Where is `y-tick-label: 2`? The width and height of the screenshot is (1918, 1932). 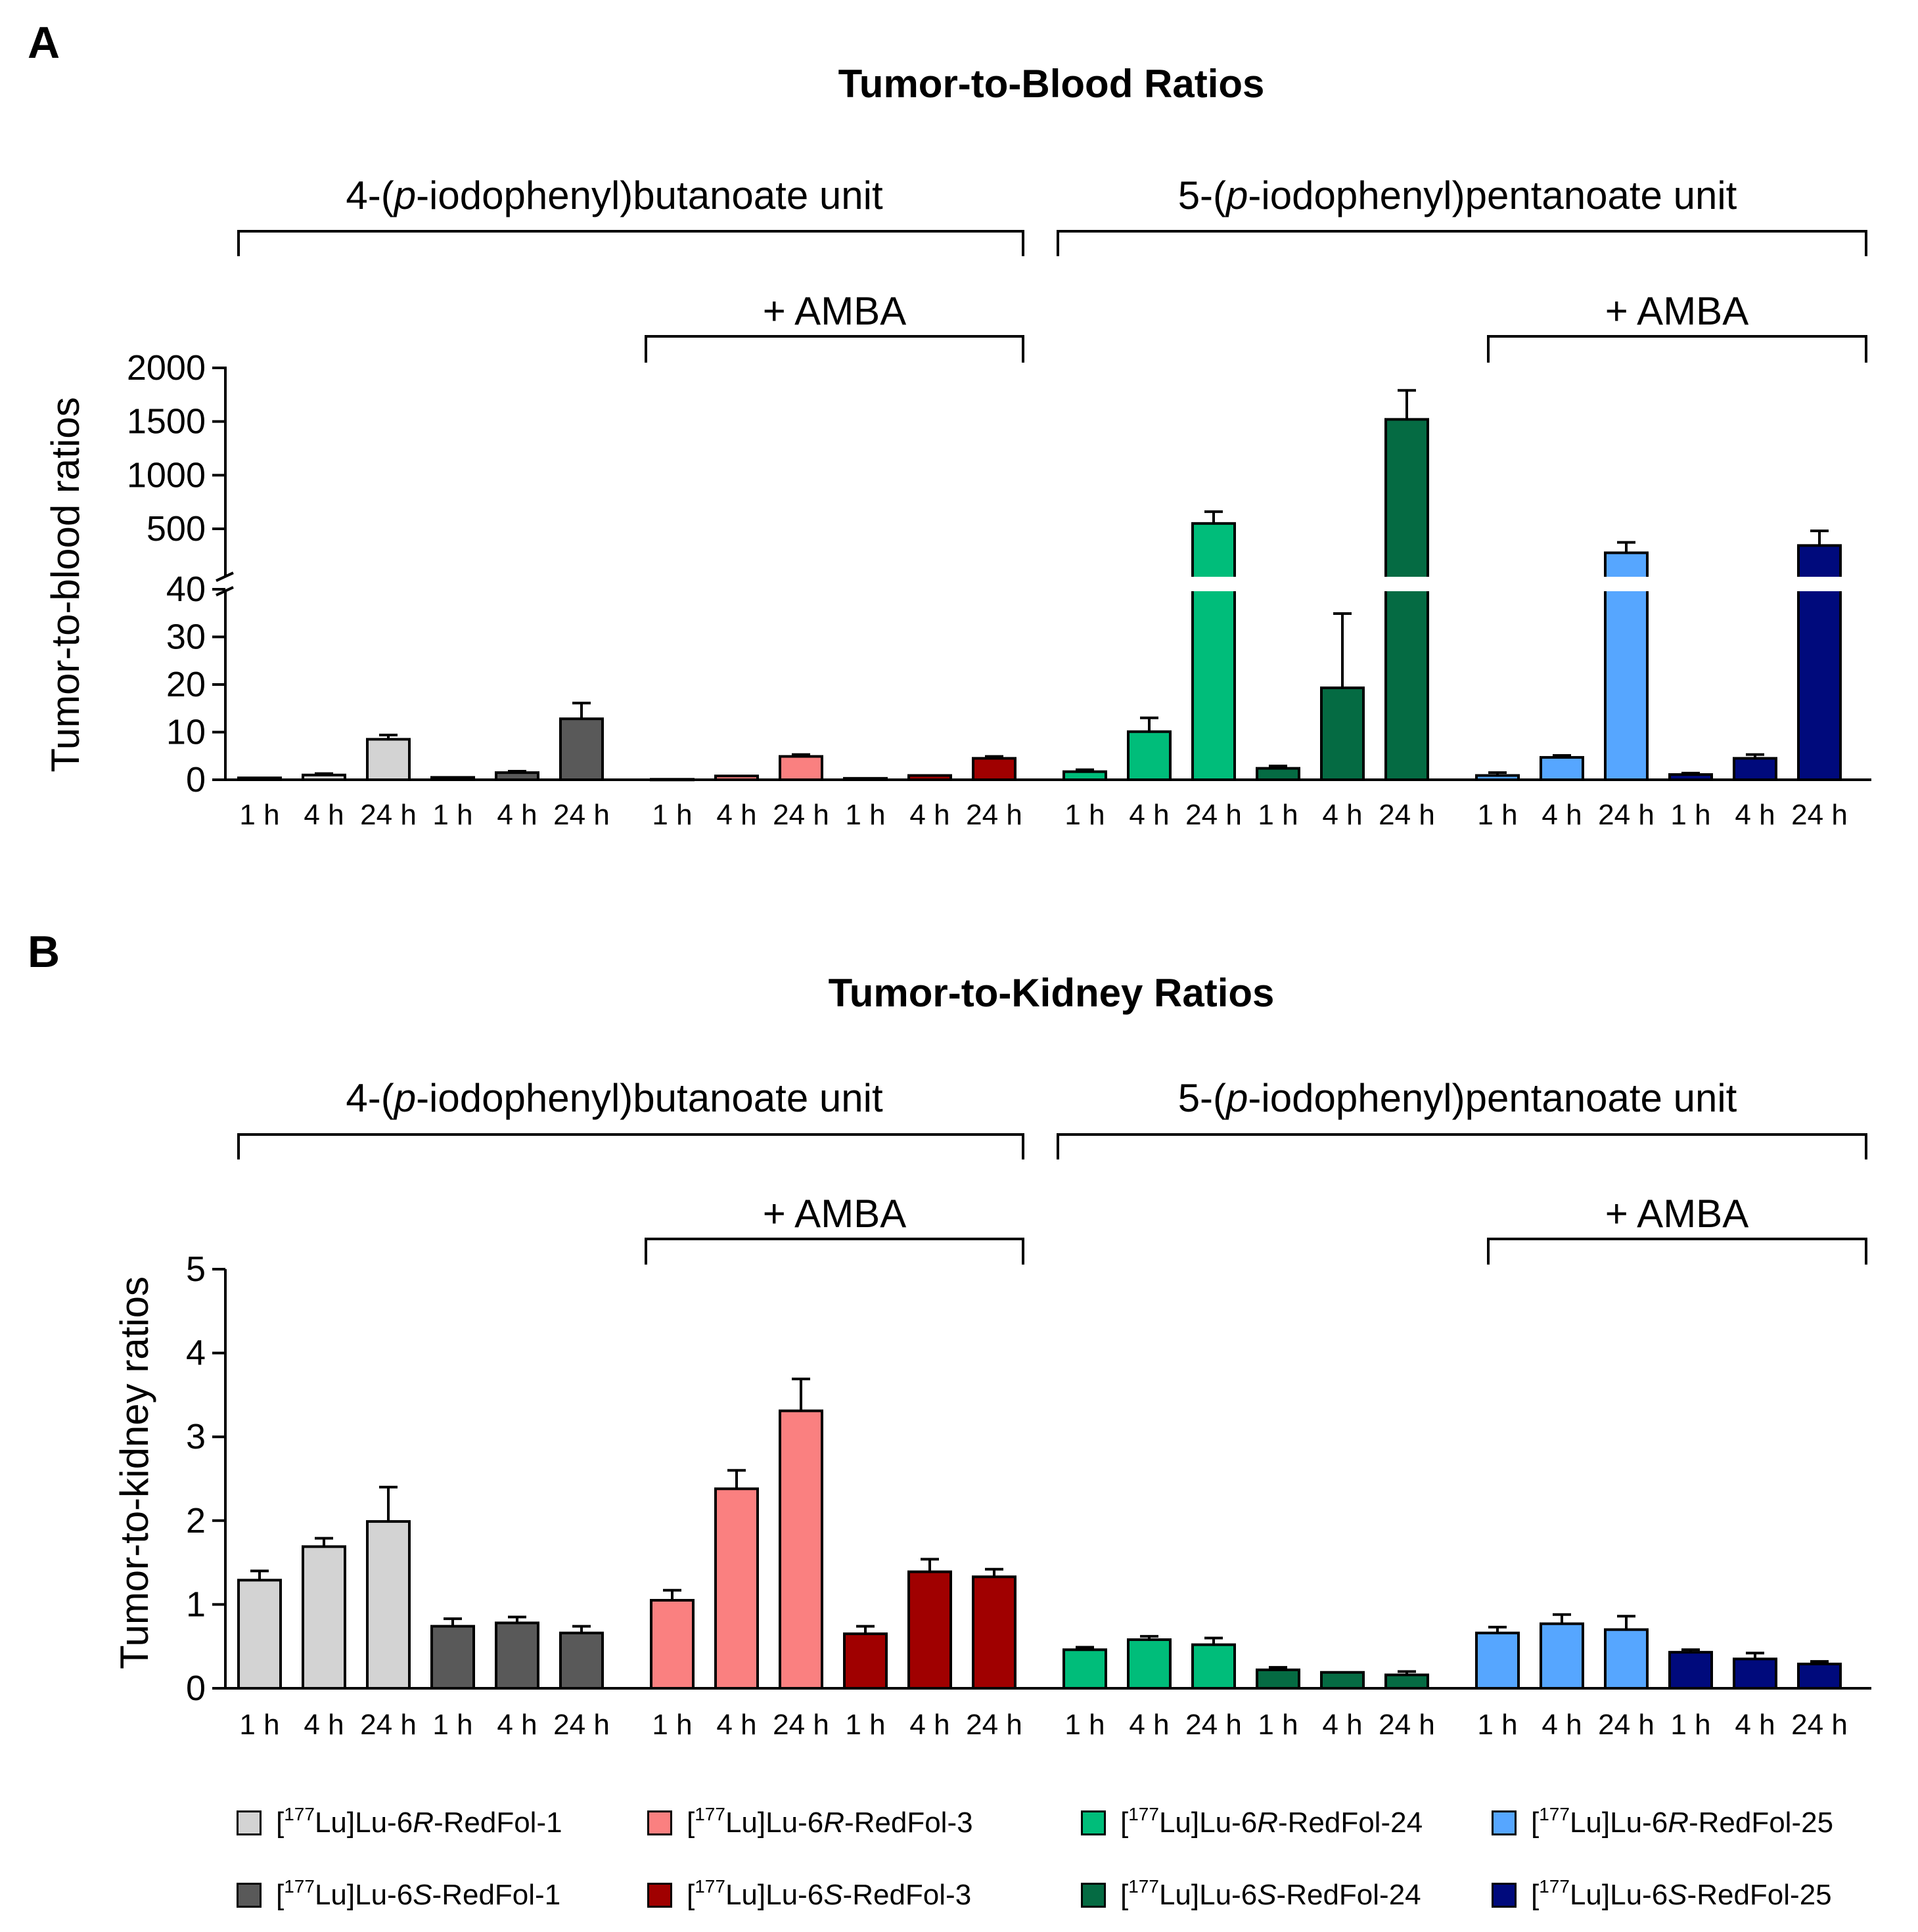
y-tick-label: 2 is located at coordinates (196, 1520).